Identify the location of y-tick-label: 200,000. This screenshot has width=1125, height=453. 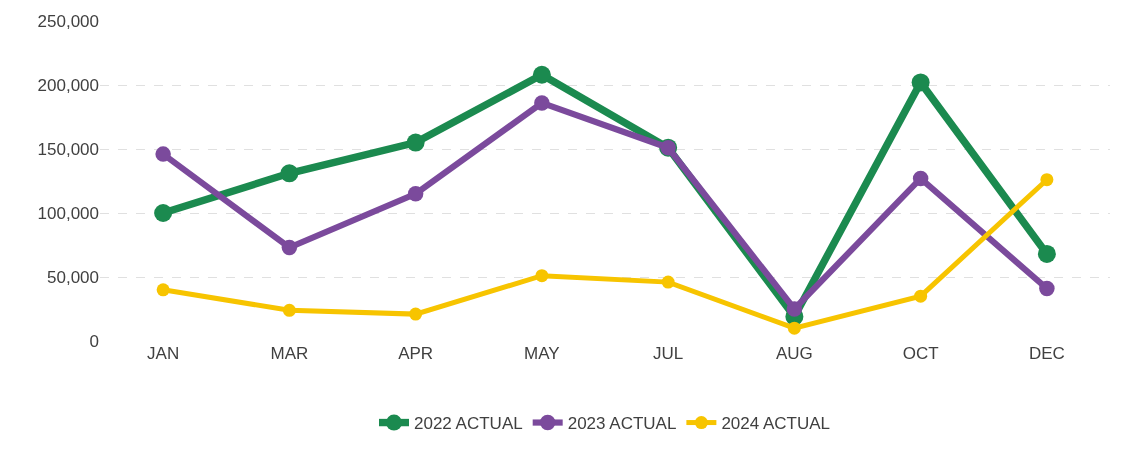
(68, 85).